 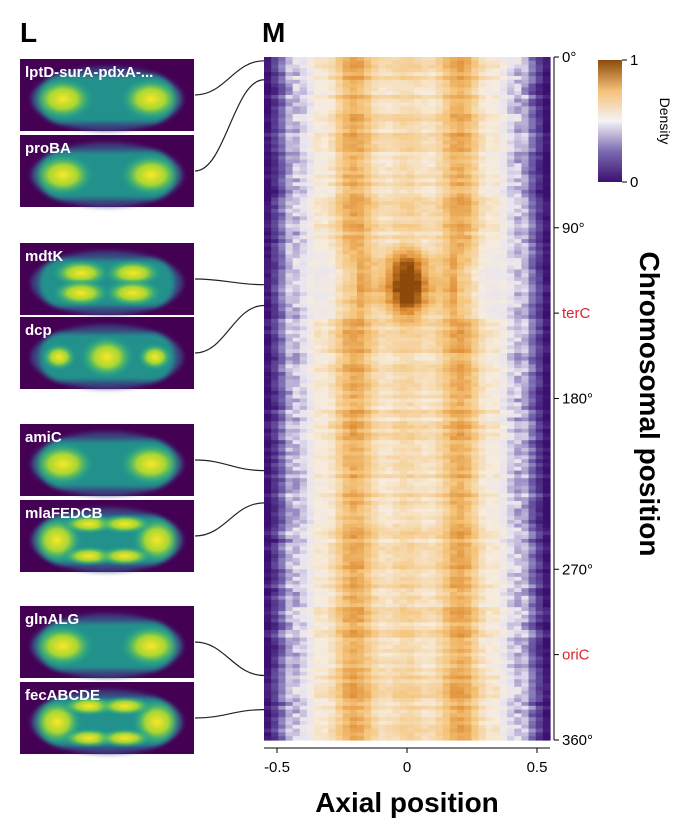 What do you see at coordinates (63, 464) in the screenshot?
I see `fluorescent-focus` at bounding box center [63, 464].